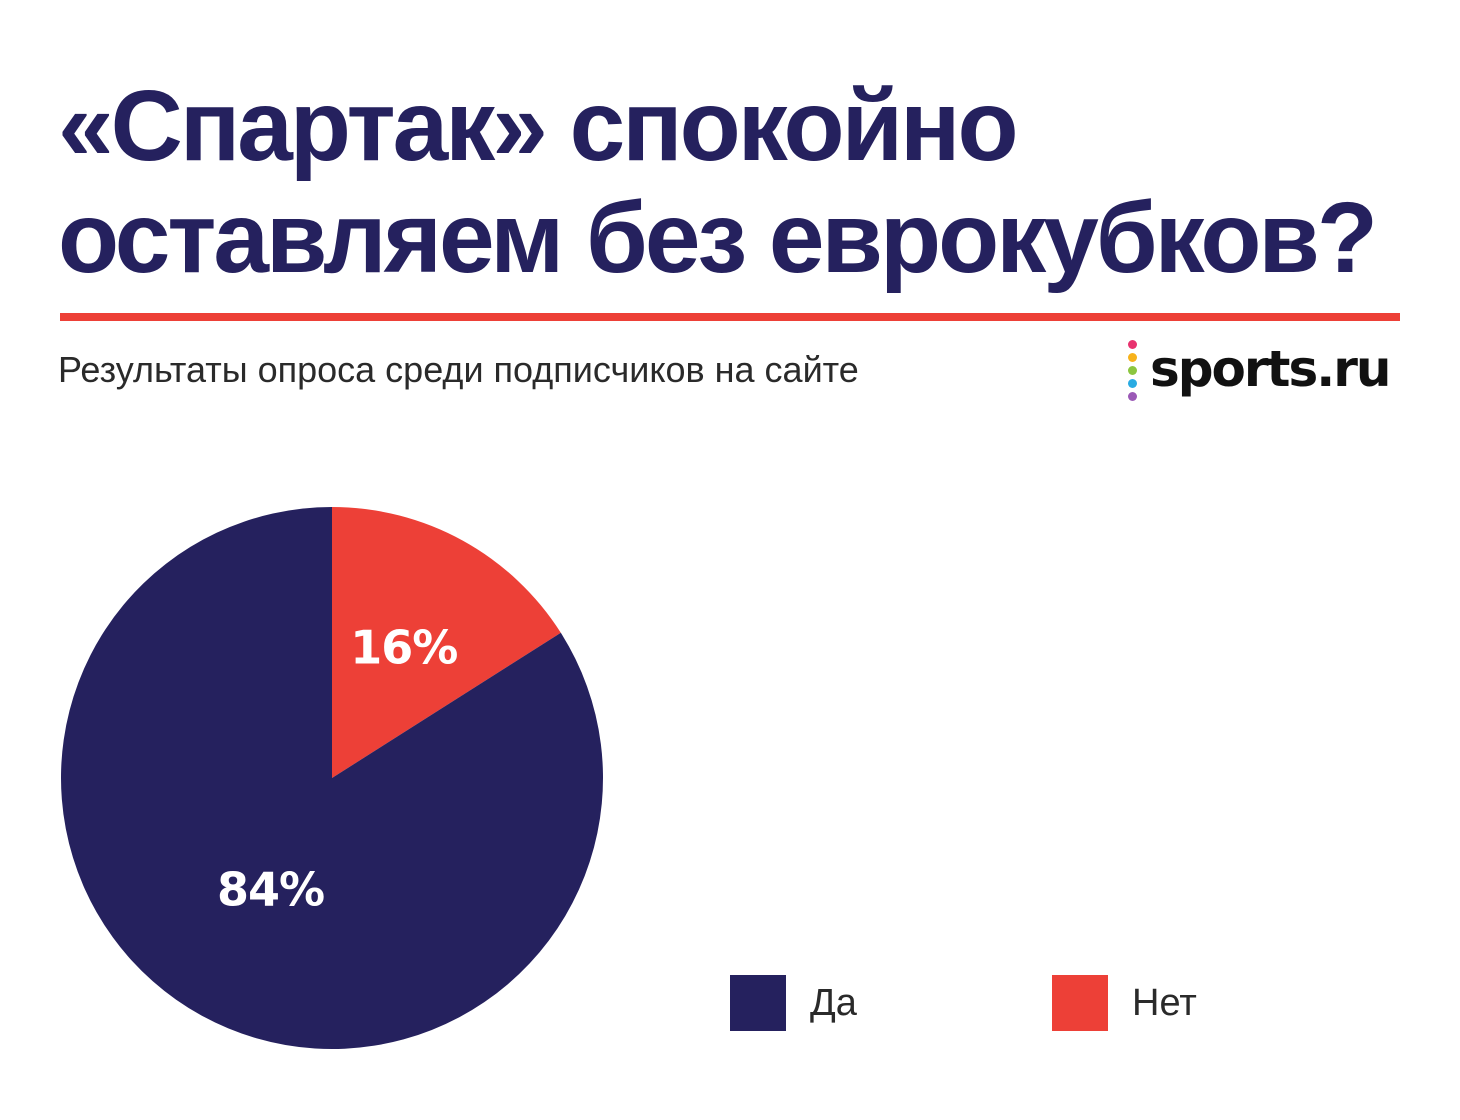 This screenshot has width=1460, height=1120. What do you see at coordinates (718, 238) in the screenshot?
I see `chart-title-line-2: оставляем без еврокубков?` at bounding box center [718, 238].